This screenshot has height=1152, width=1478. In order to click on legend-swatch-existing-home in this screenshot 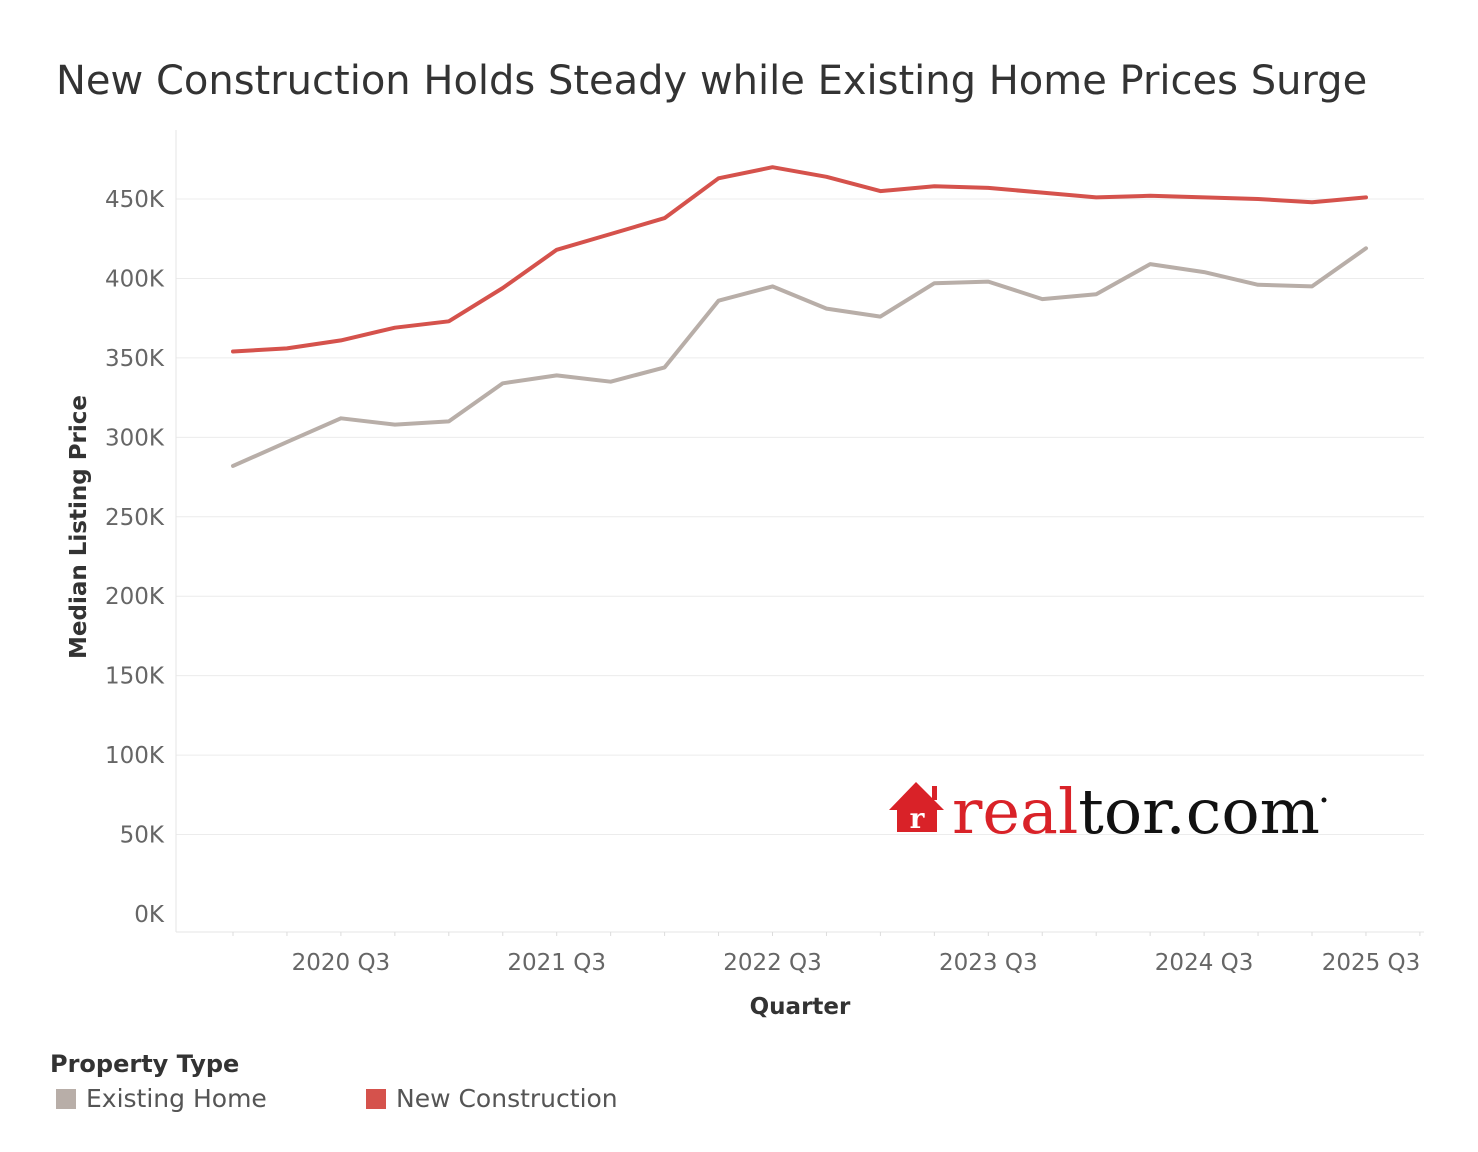, I will do `click(66, 1098)`.